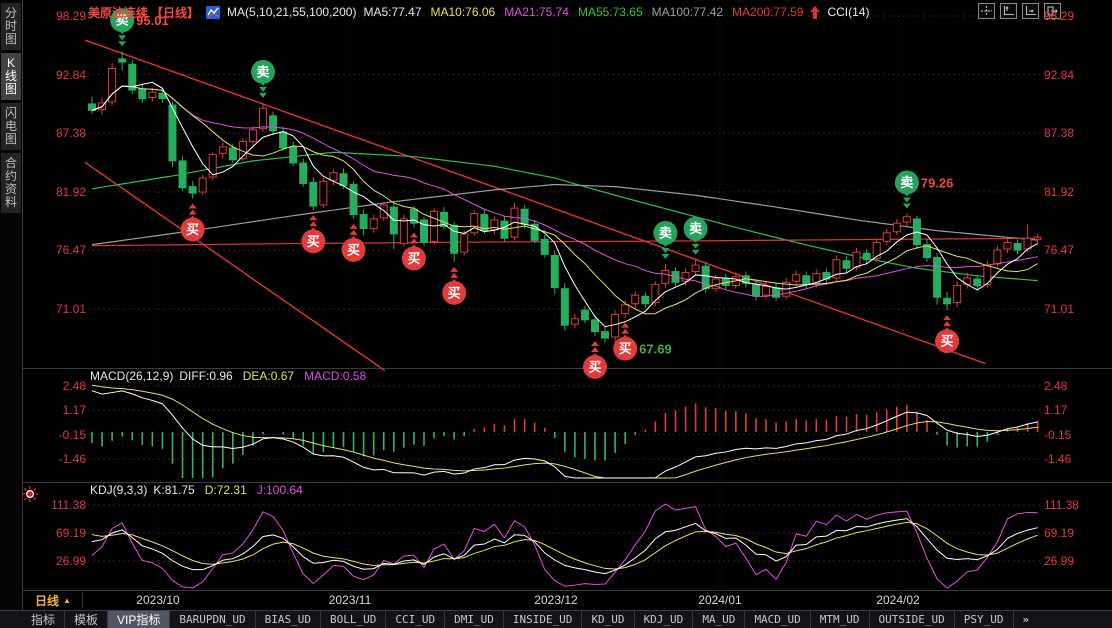 The image size is (1112, 628). Describe the element at coordinates (848, 12) in the screenshot. I see `cci-label: CCI(14)` at that location.